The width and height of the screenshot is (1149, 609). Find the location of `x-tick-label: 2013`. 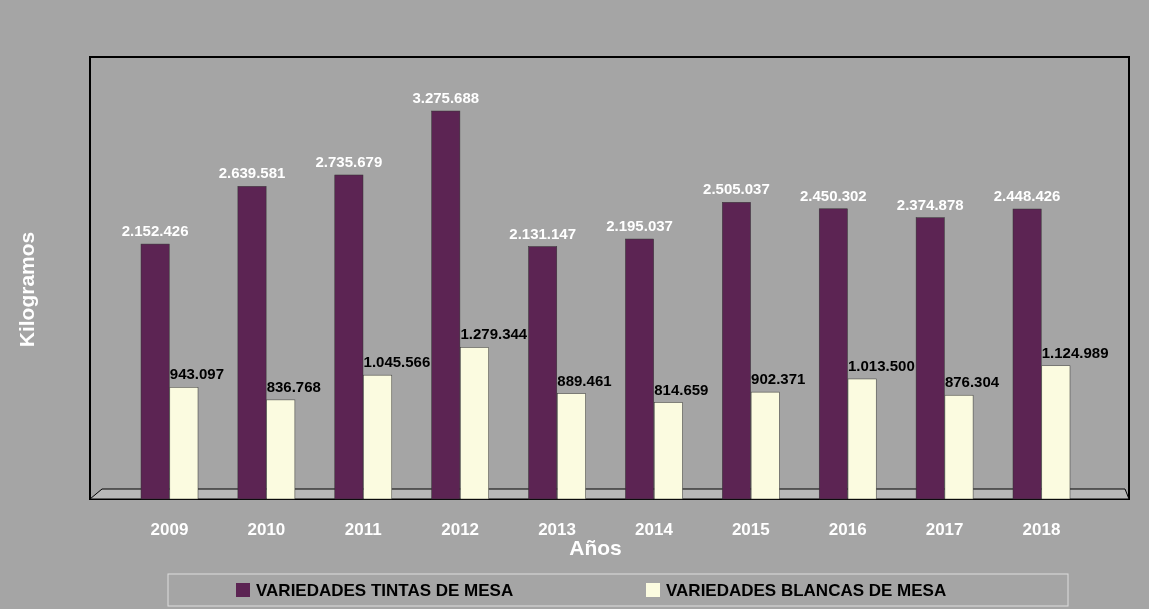

x-tick-label: 2013 is located at coordinates (557, 529).